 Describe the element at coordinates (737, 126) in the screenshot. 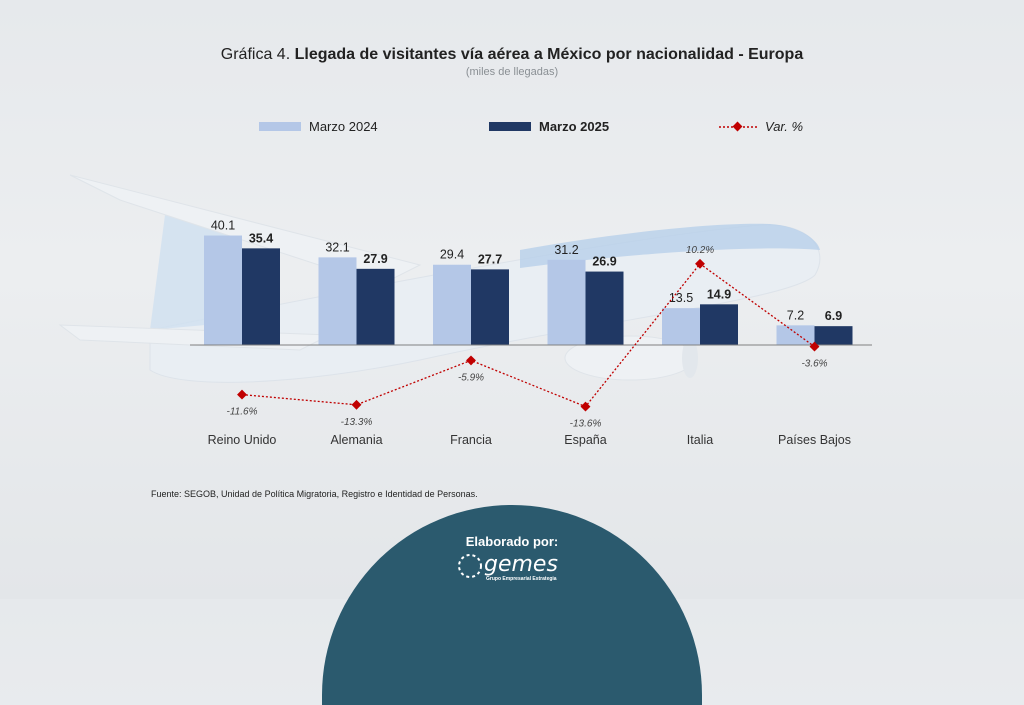

I see `legend-var-marker` at that location.